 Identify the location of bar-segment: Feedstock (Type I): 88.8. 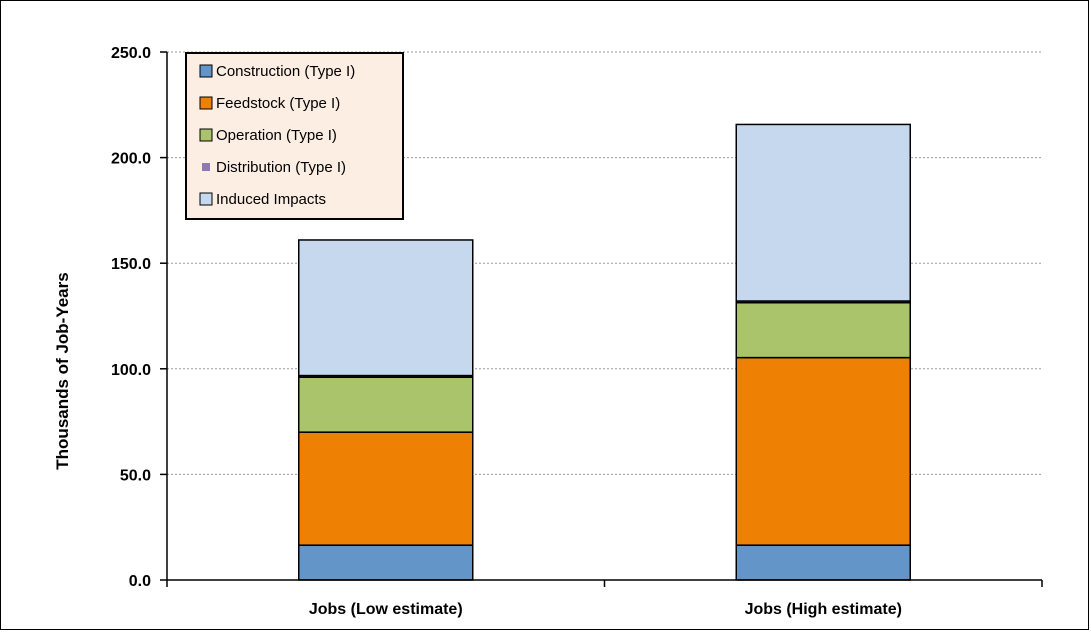
(823, 451).